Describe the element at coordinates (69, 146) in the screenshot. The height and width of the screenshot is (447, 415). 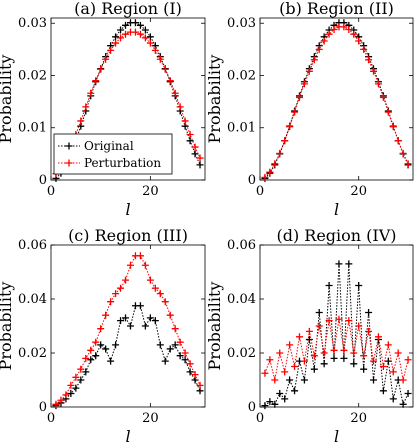
I see `legend-marker` at that location.